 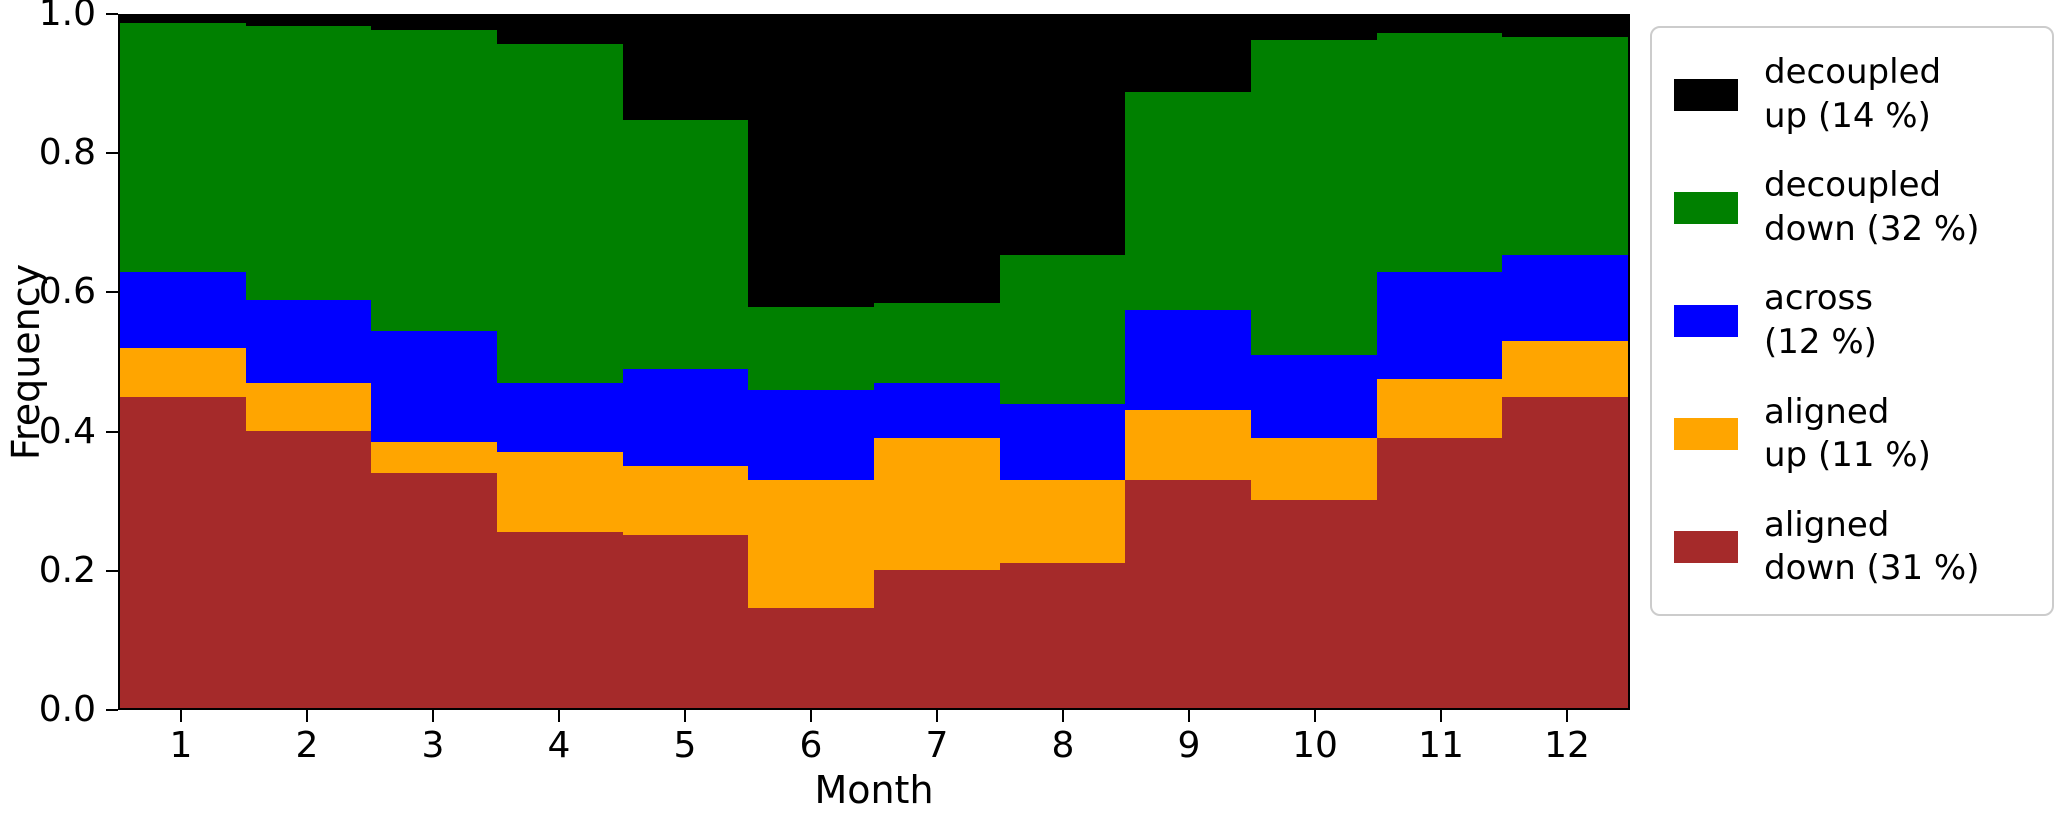 I want to click on legend-entry: aligned up (11 %), so click(x=1863, y=434).